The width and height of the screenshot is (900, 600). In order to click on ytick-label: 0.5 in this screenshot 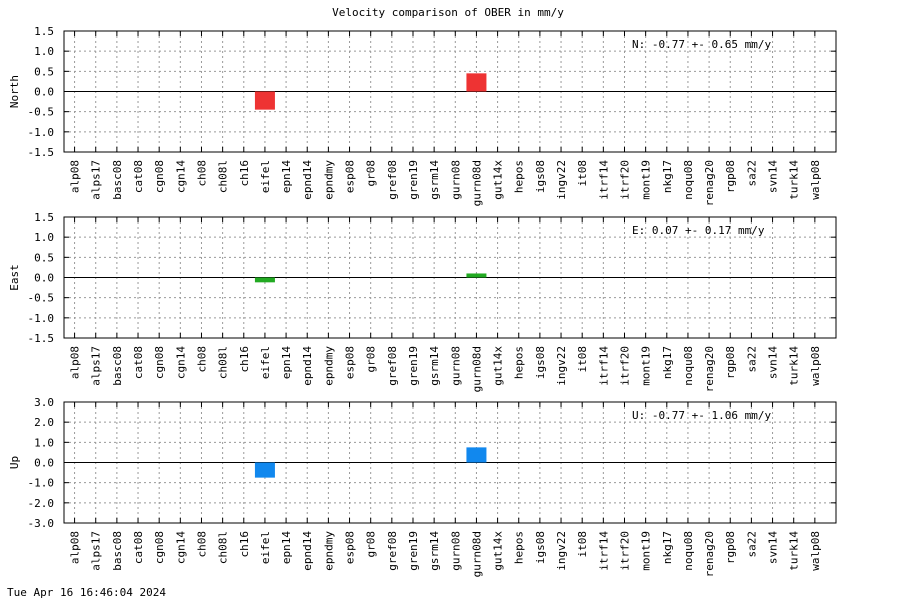, I will do `click(44, 71)`.